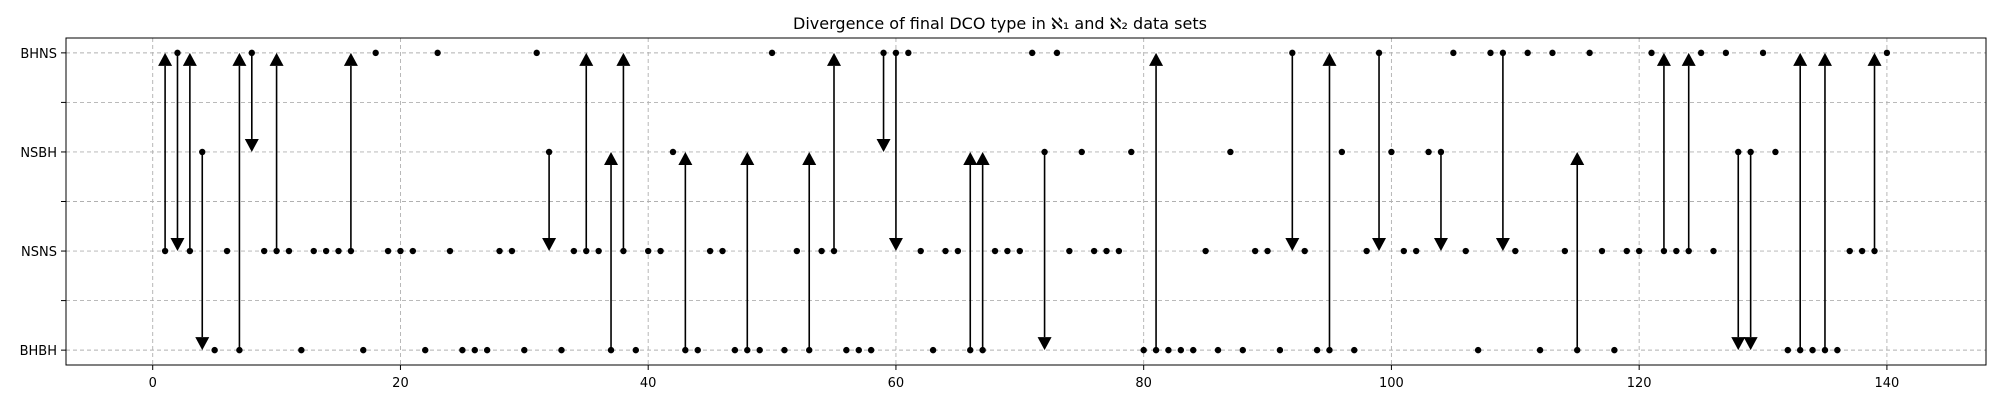 The width and height of the screenshot is (2000, 400). What do you see at coordinates (896, 383) in the screenshot?
I see `x-tick-label: 60` at bounding box center [896, 383].